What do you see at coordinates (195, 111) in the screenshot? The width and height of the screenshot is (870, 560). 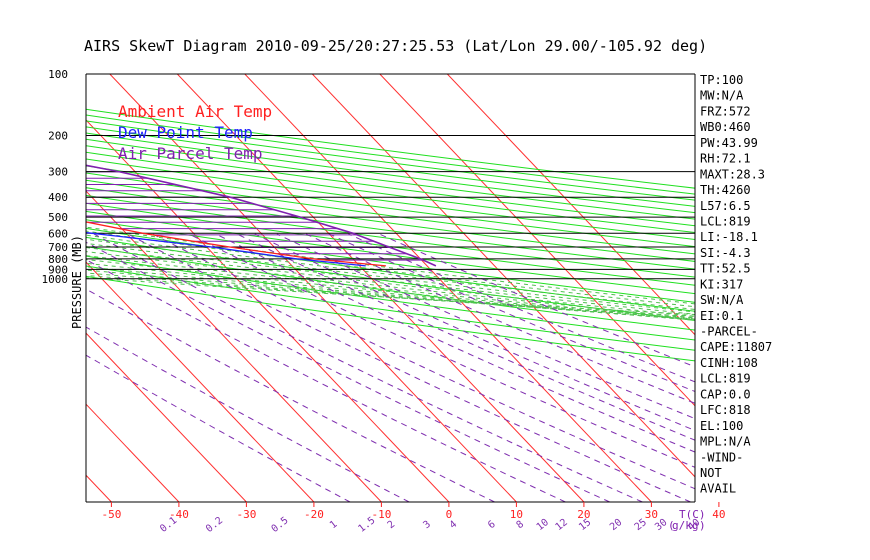 I see `legend-ambient-air-temp: Ambient Air Temp` at bounding box center [195, 111].